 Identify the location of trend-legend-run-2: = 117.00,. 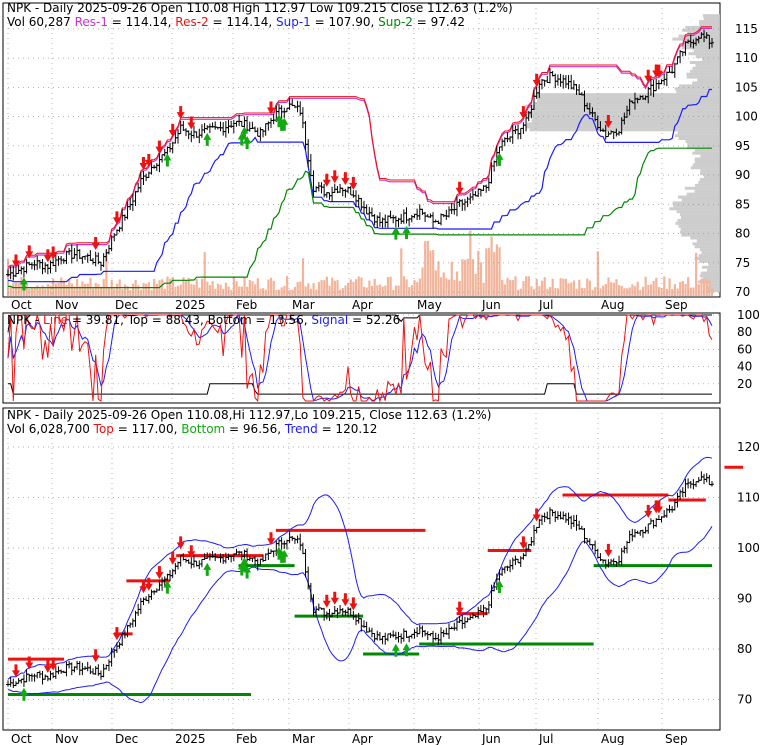
(147, 429).